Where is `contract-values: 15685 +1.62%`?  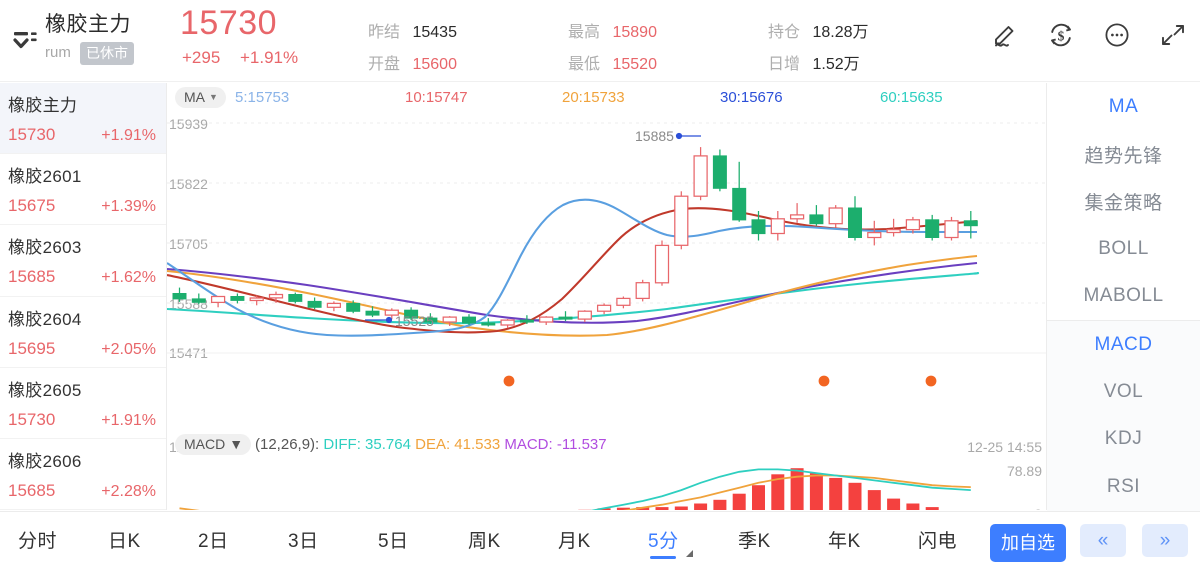
contract-values: 15685 +1.62% is located at coordinates (82, 277).